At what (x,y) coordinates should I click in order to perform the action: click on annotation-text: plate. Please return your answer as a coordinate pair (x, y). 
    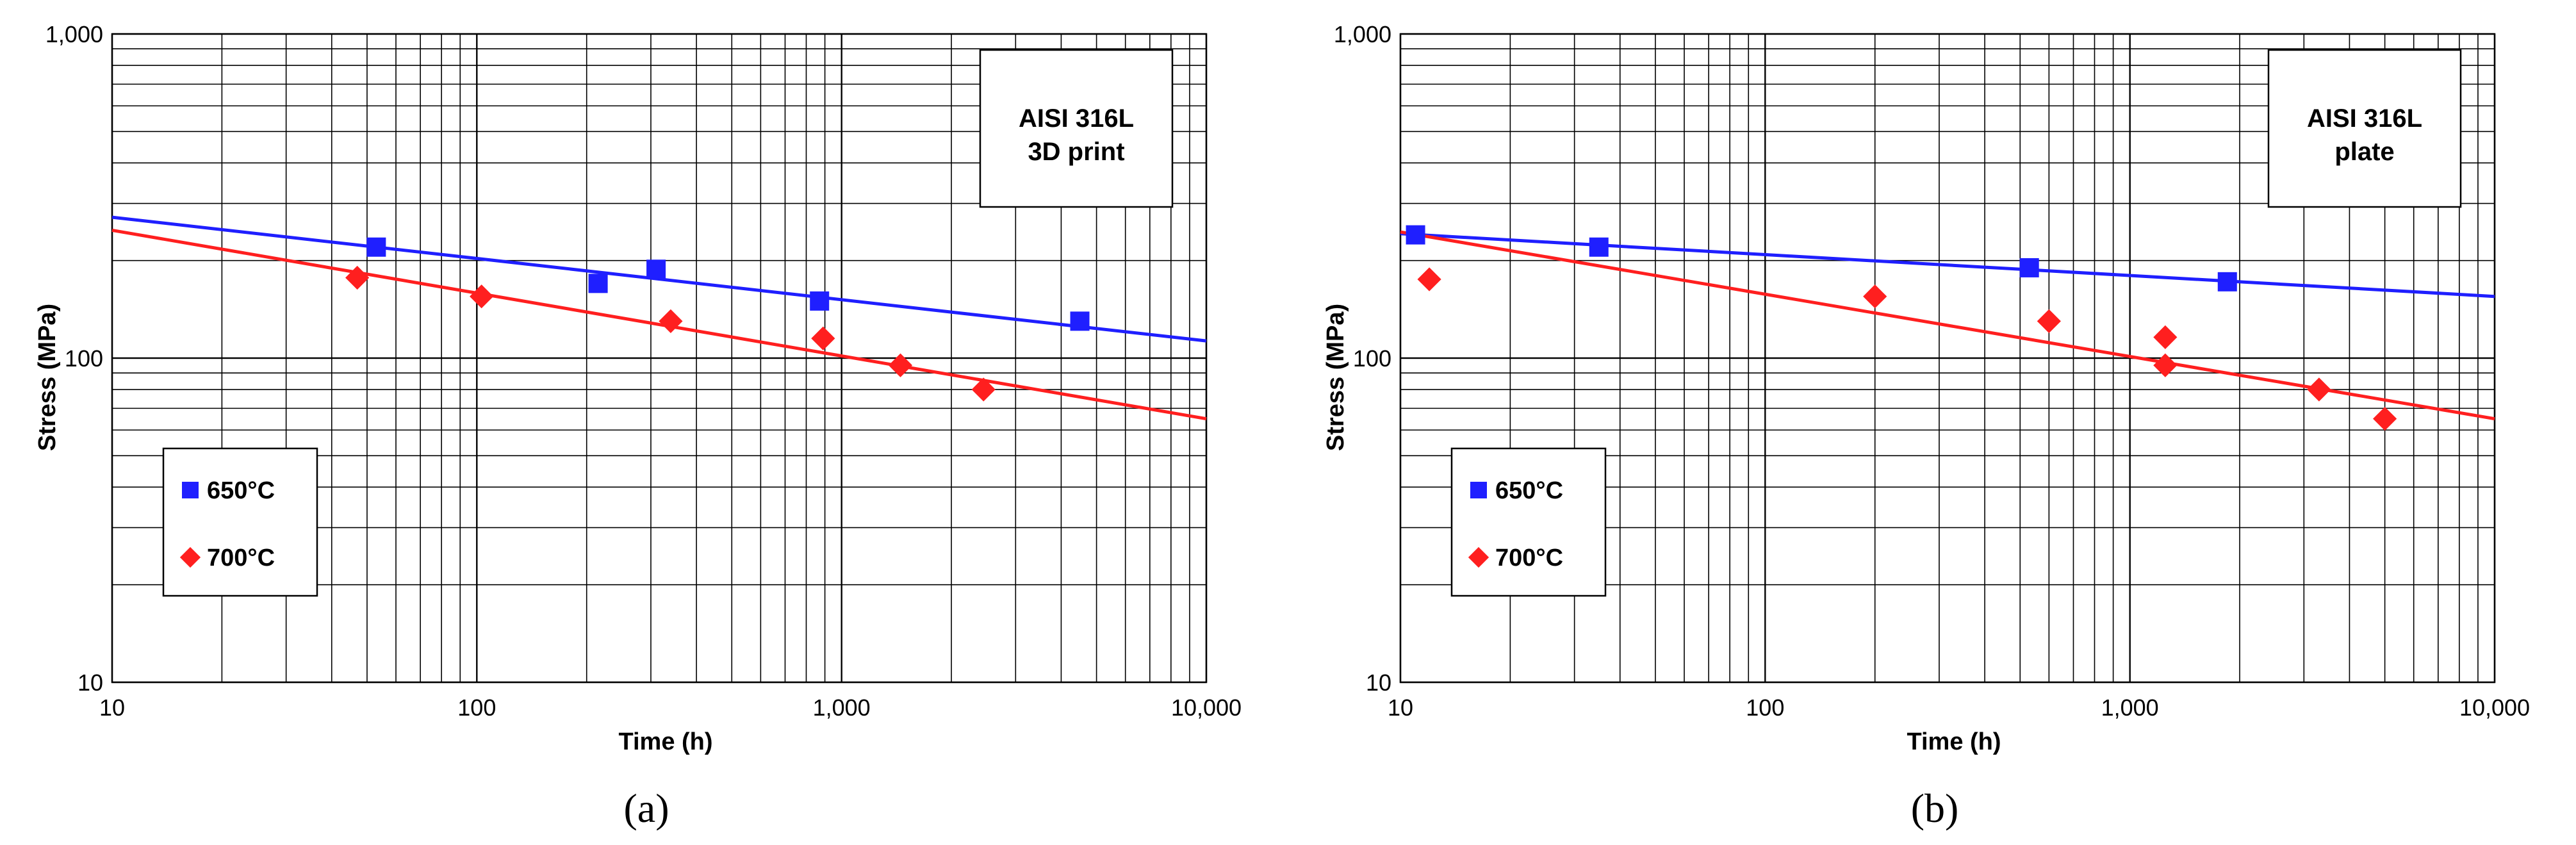
    Looking at the image, I should click on (2364, 152).